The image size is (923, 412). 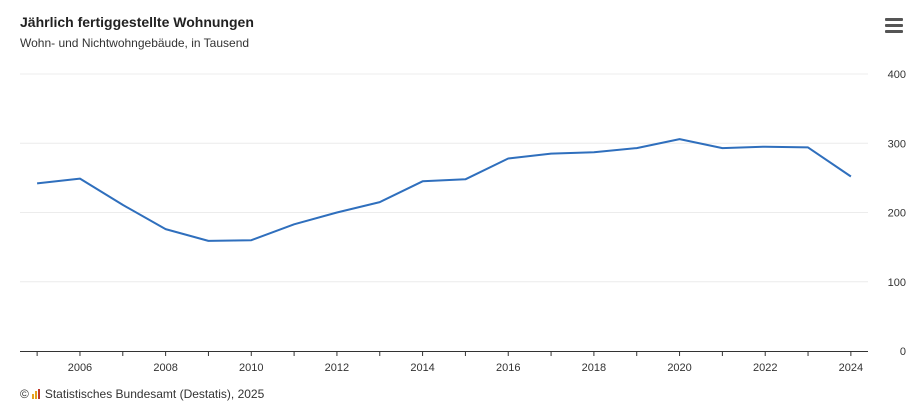 I want to click on x-tick-label: 2006, so click(x=80, y=368).